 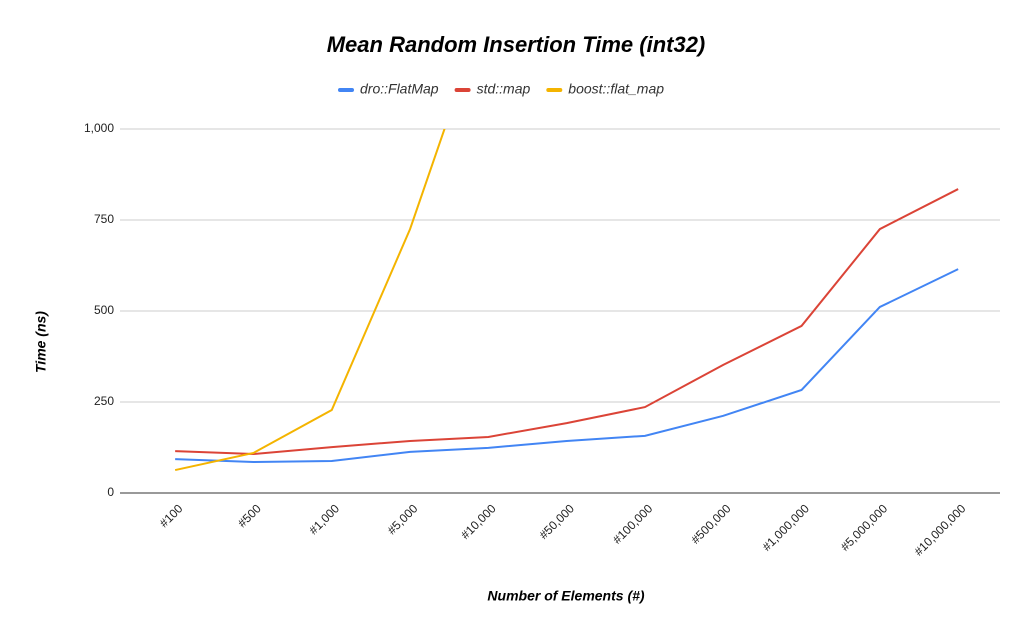 What do you see at coordinates (711, 524) in the screenshot?
I see `x-tick-label: #500,000` at bounding box center [711, 524].